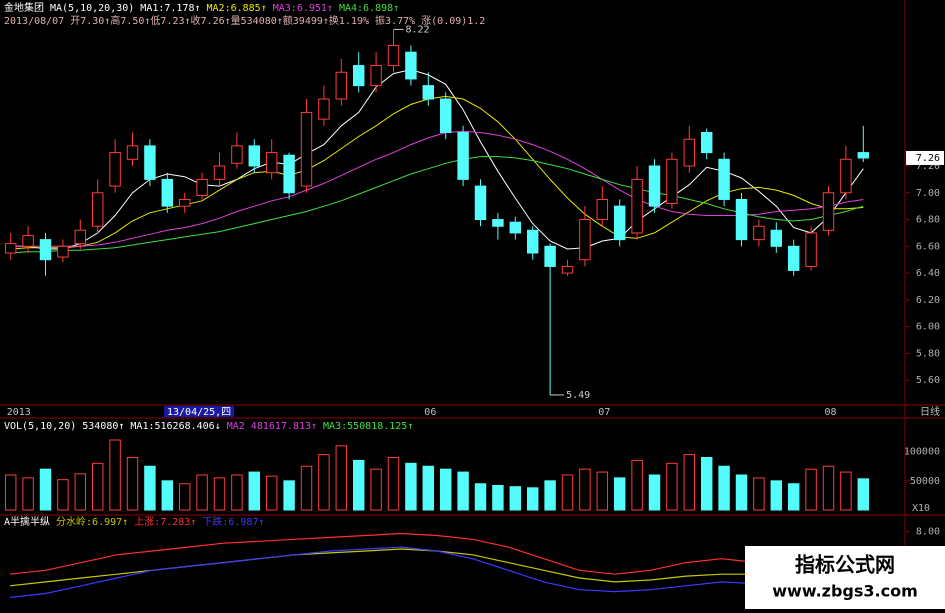  What do you see at coordinates (27, 521) in the screenshot?
I see `indicator-title: A半擒半纵` at bounding box center [27, 521].